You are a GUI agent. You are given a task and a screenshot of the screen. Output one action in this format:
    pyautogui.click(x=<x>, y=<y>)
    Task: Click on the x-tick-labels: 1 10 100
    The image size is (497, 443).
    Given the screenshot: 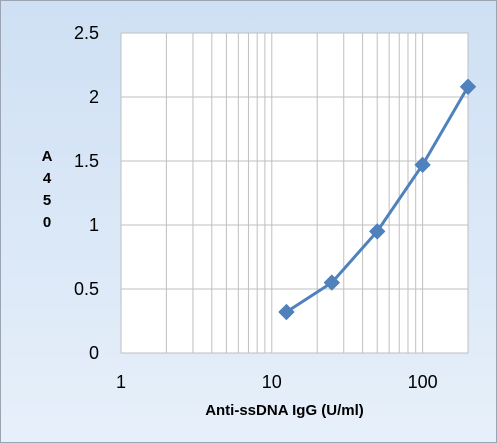 What is the action you would take?
    pyautogui.click(x=277, y=382)
    